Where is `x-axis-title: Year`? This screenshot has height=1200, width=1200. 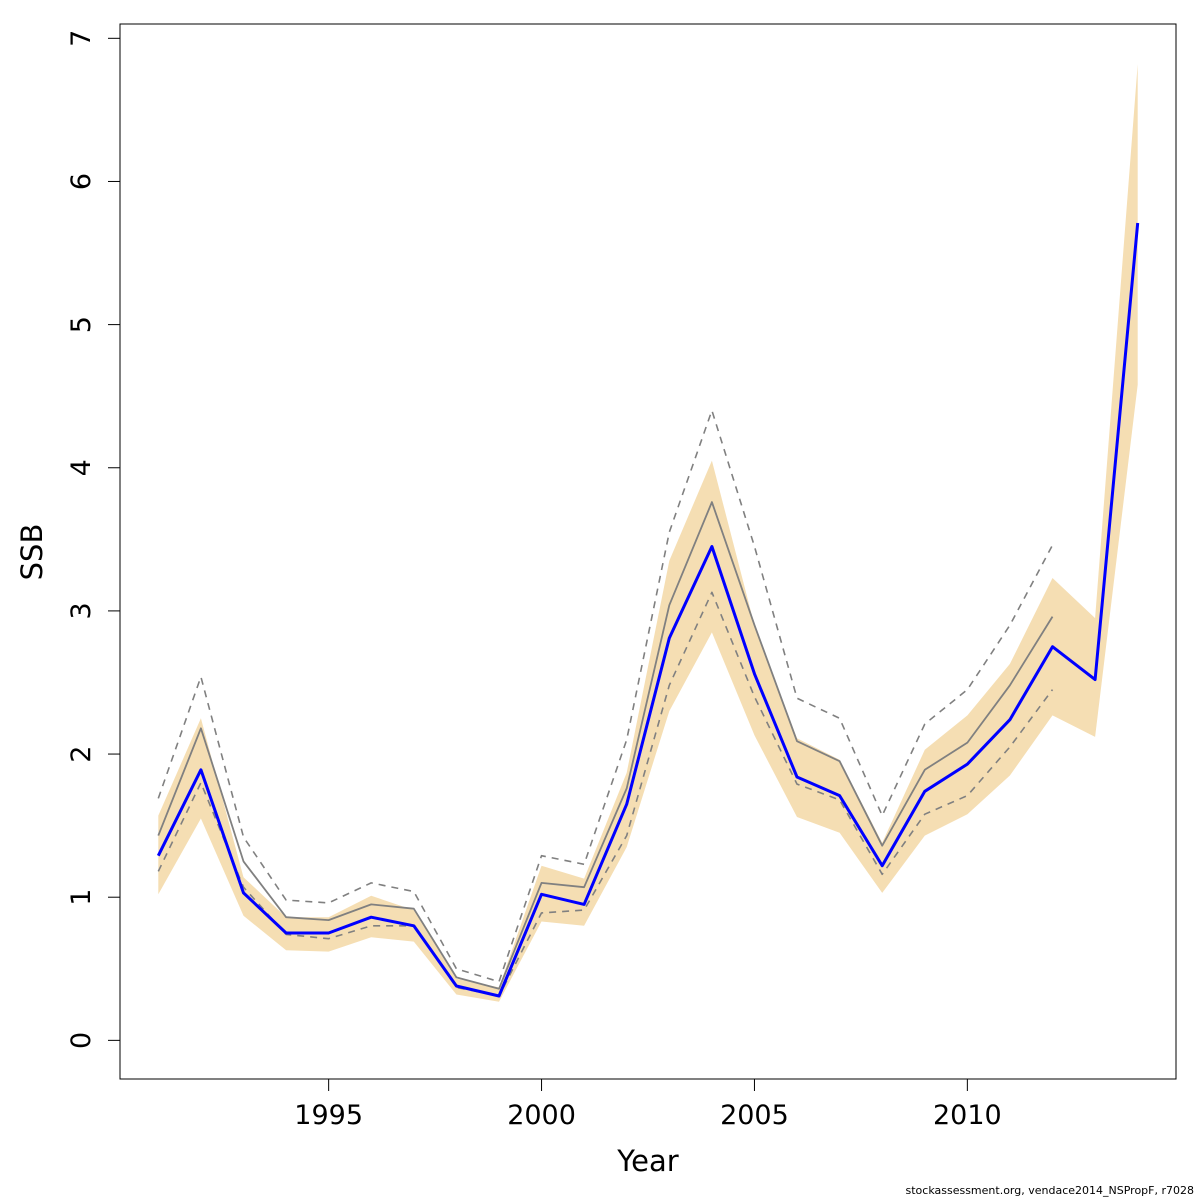
x-axis-title: Year is located at coordinates (647, 1161).